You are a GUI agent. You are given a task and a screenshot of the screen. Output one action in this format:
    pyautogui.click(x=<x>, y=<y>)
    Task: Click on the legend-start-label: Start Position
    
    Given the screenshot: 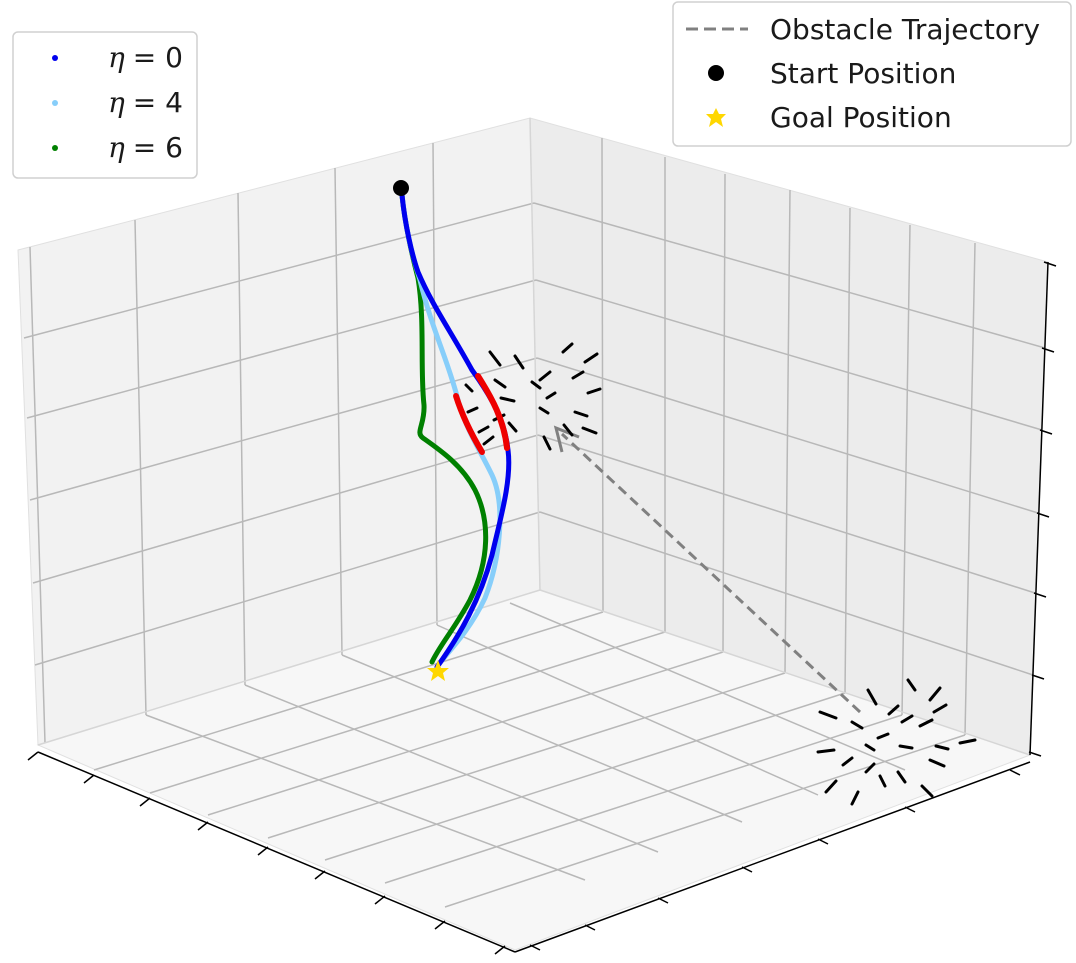 What is the action you would take?
    pyautogui.click(x=863, y=73)
    